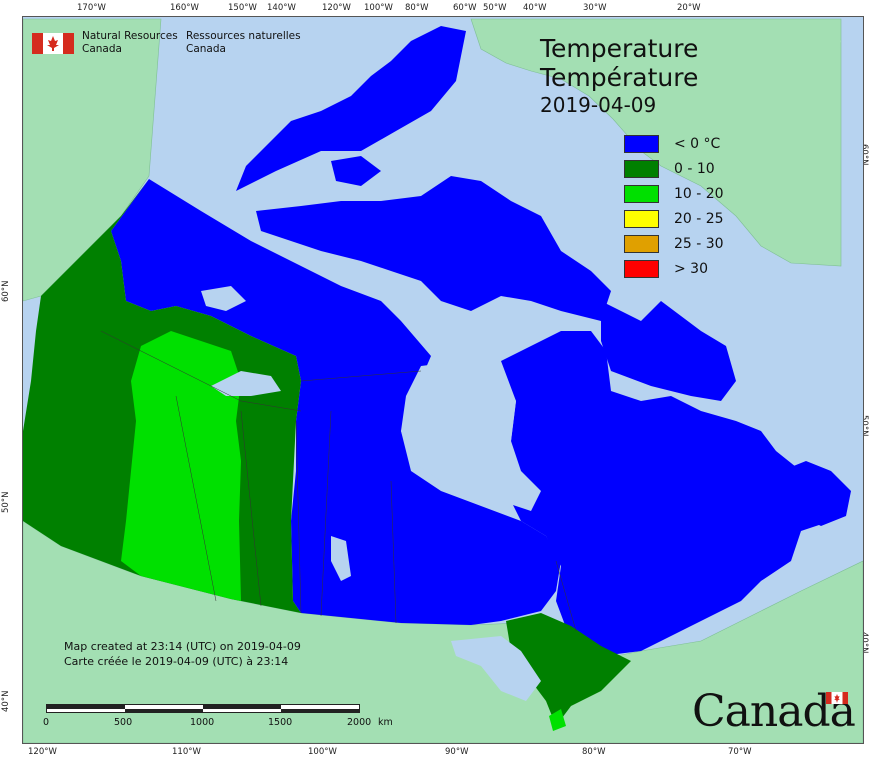 This screenshot has width=880, height=760. Describe the element at coordinates (102, 49) in the screenshot. I see `agency-en-line: Canada` at that location.